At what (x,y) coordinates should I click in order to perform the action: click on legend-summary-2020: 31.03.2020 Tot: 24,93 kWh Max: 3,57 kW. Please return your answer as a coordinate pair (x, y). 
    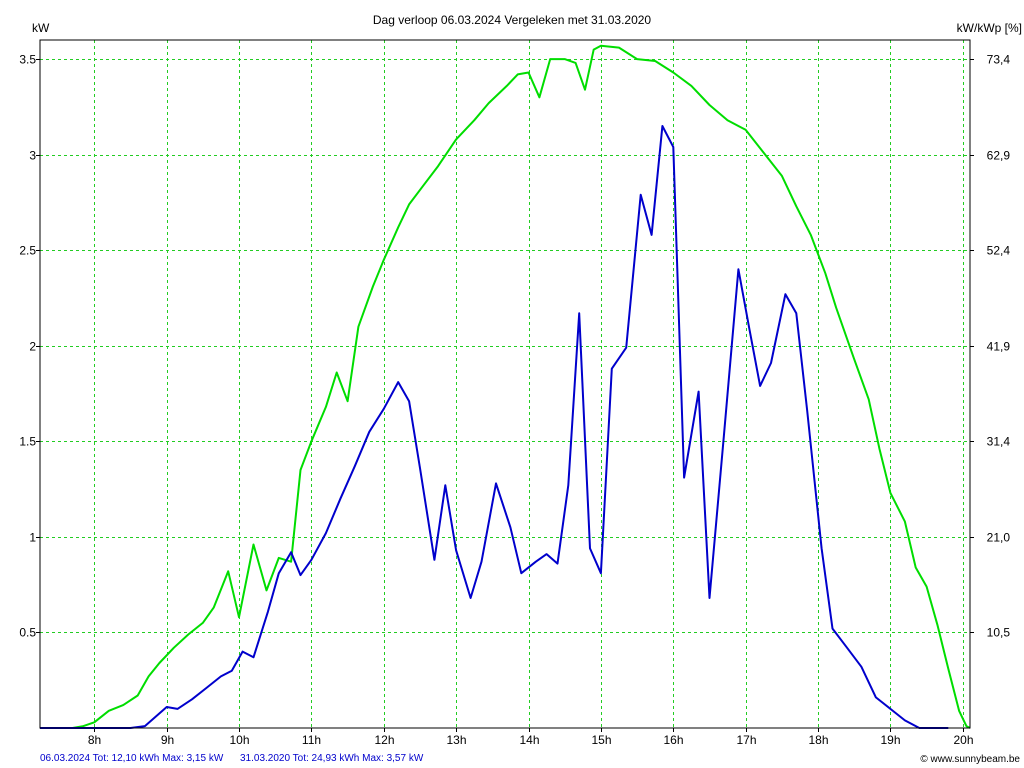
    Looking at the image, I should click on (332, 758).